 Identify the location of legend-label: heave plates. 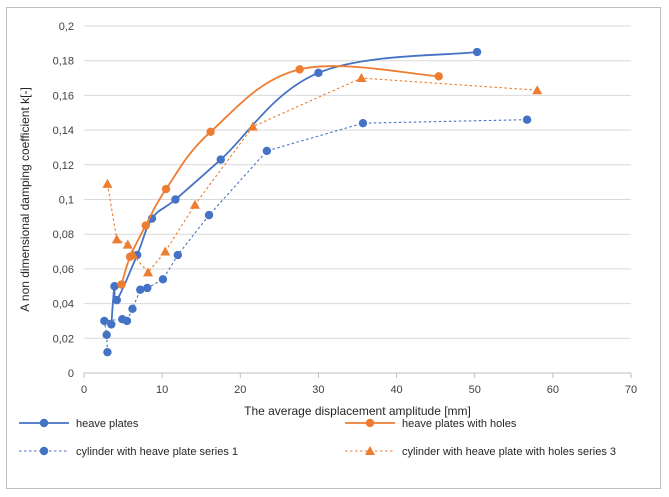
(107, 424).